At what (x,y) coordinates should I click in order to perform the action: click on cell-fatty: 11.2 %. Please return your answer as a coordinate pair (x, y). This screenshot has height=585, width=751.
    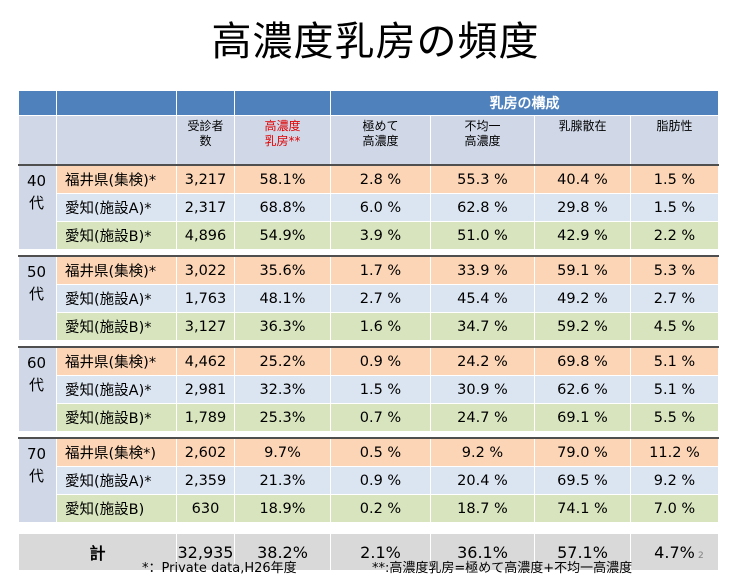
    Looking at the image, I should click on (674, 452).